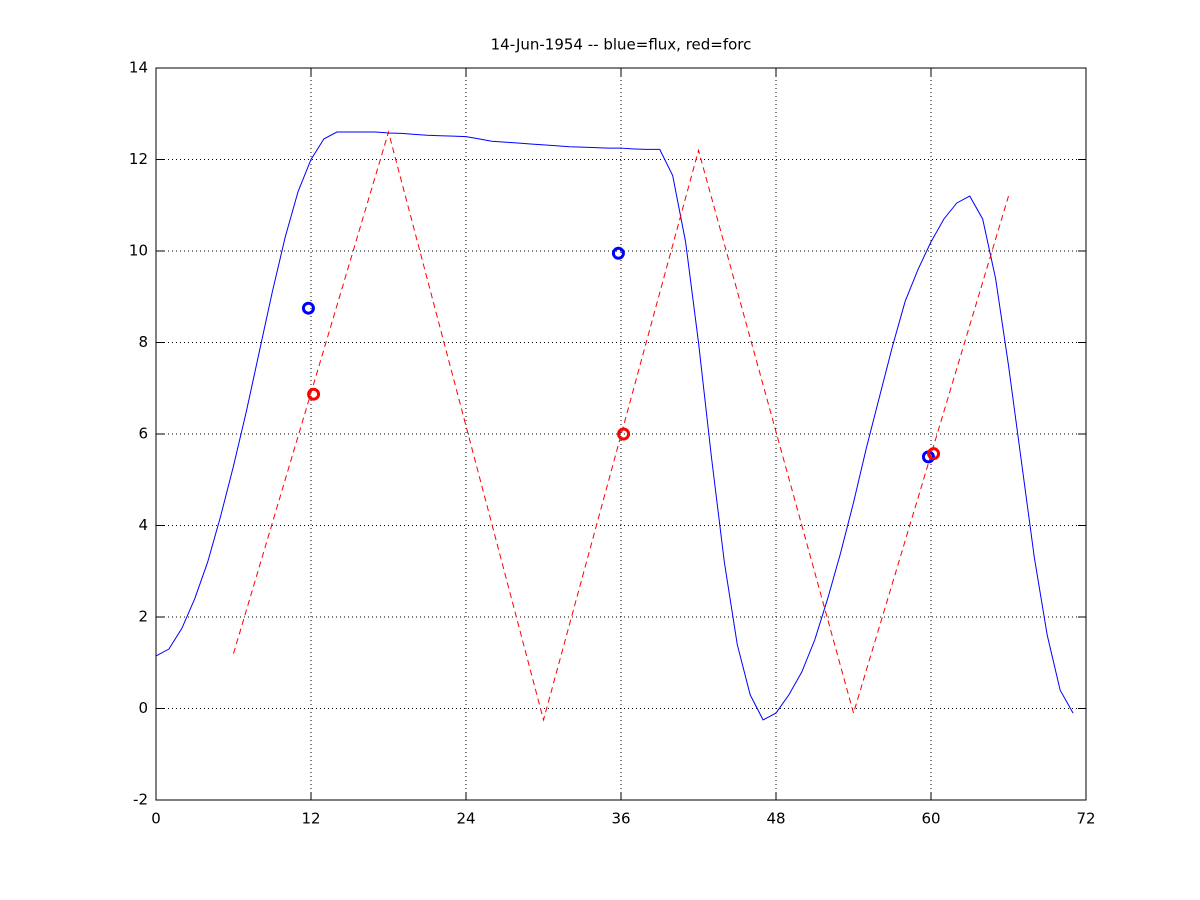  I want to click on chart-title: 14-Jun-1954 -- blue=flux, red=forc, so click(621, 45).